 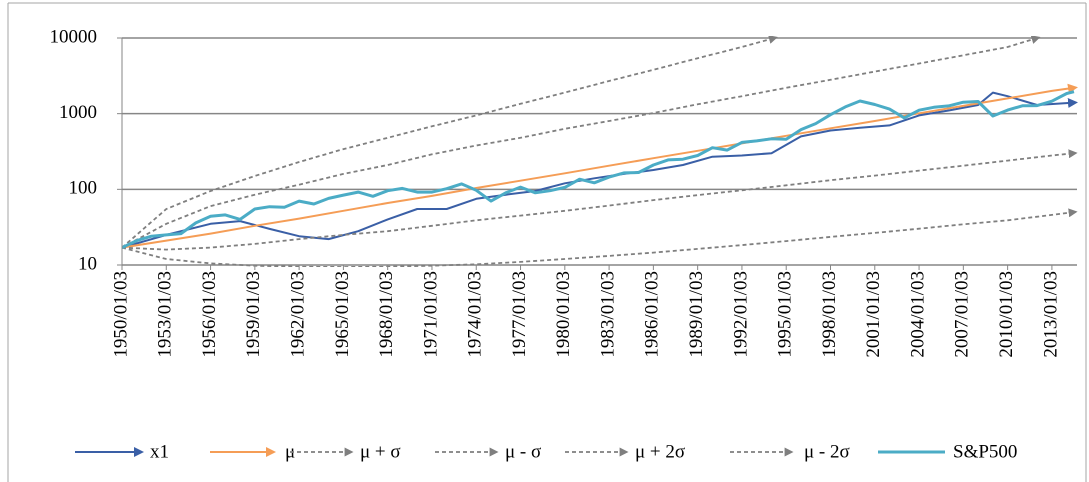 I want to click on x-tick-label: 1998/01/03, so click(x=829, y=314).